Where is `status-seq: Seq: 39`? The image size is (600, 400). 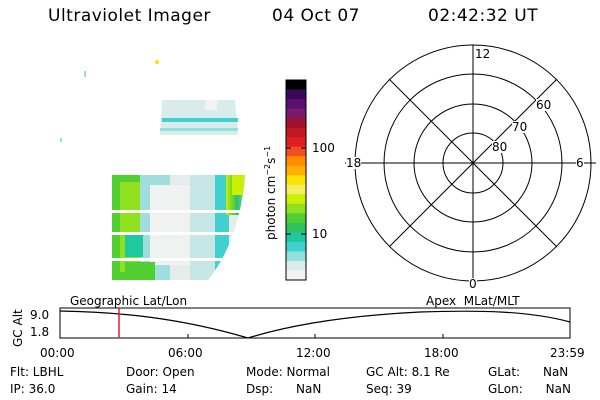 status-seq: Seq: 39 is located at coordinates (389, 389).